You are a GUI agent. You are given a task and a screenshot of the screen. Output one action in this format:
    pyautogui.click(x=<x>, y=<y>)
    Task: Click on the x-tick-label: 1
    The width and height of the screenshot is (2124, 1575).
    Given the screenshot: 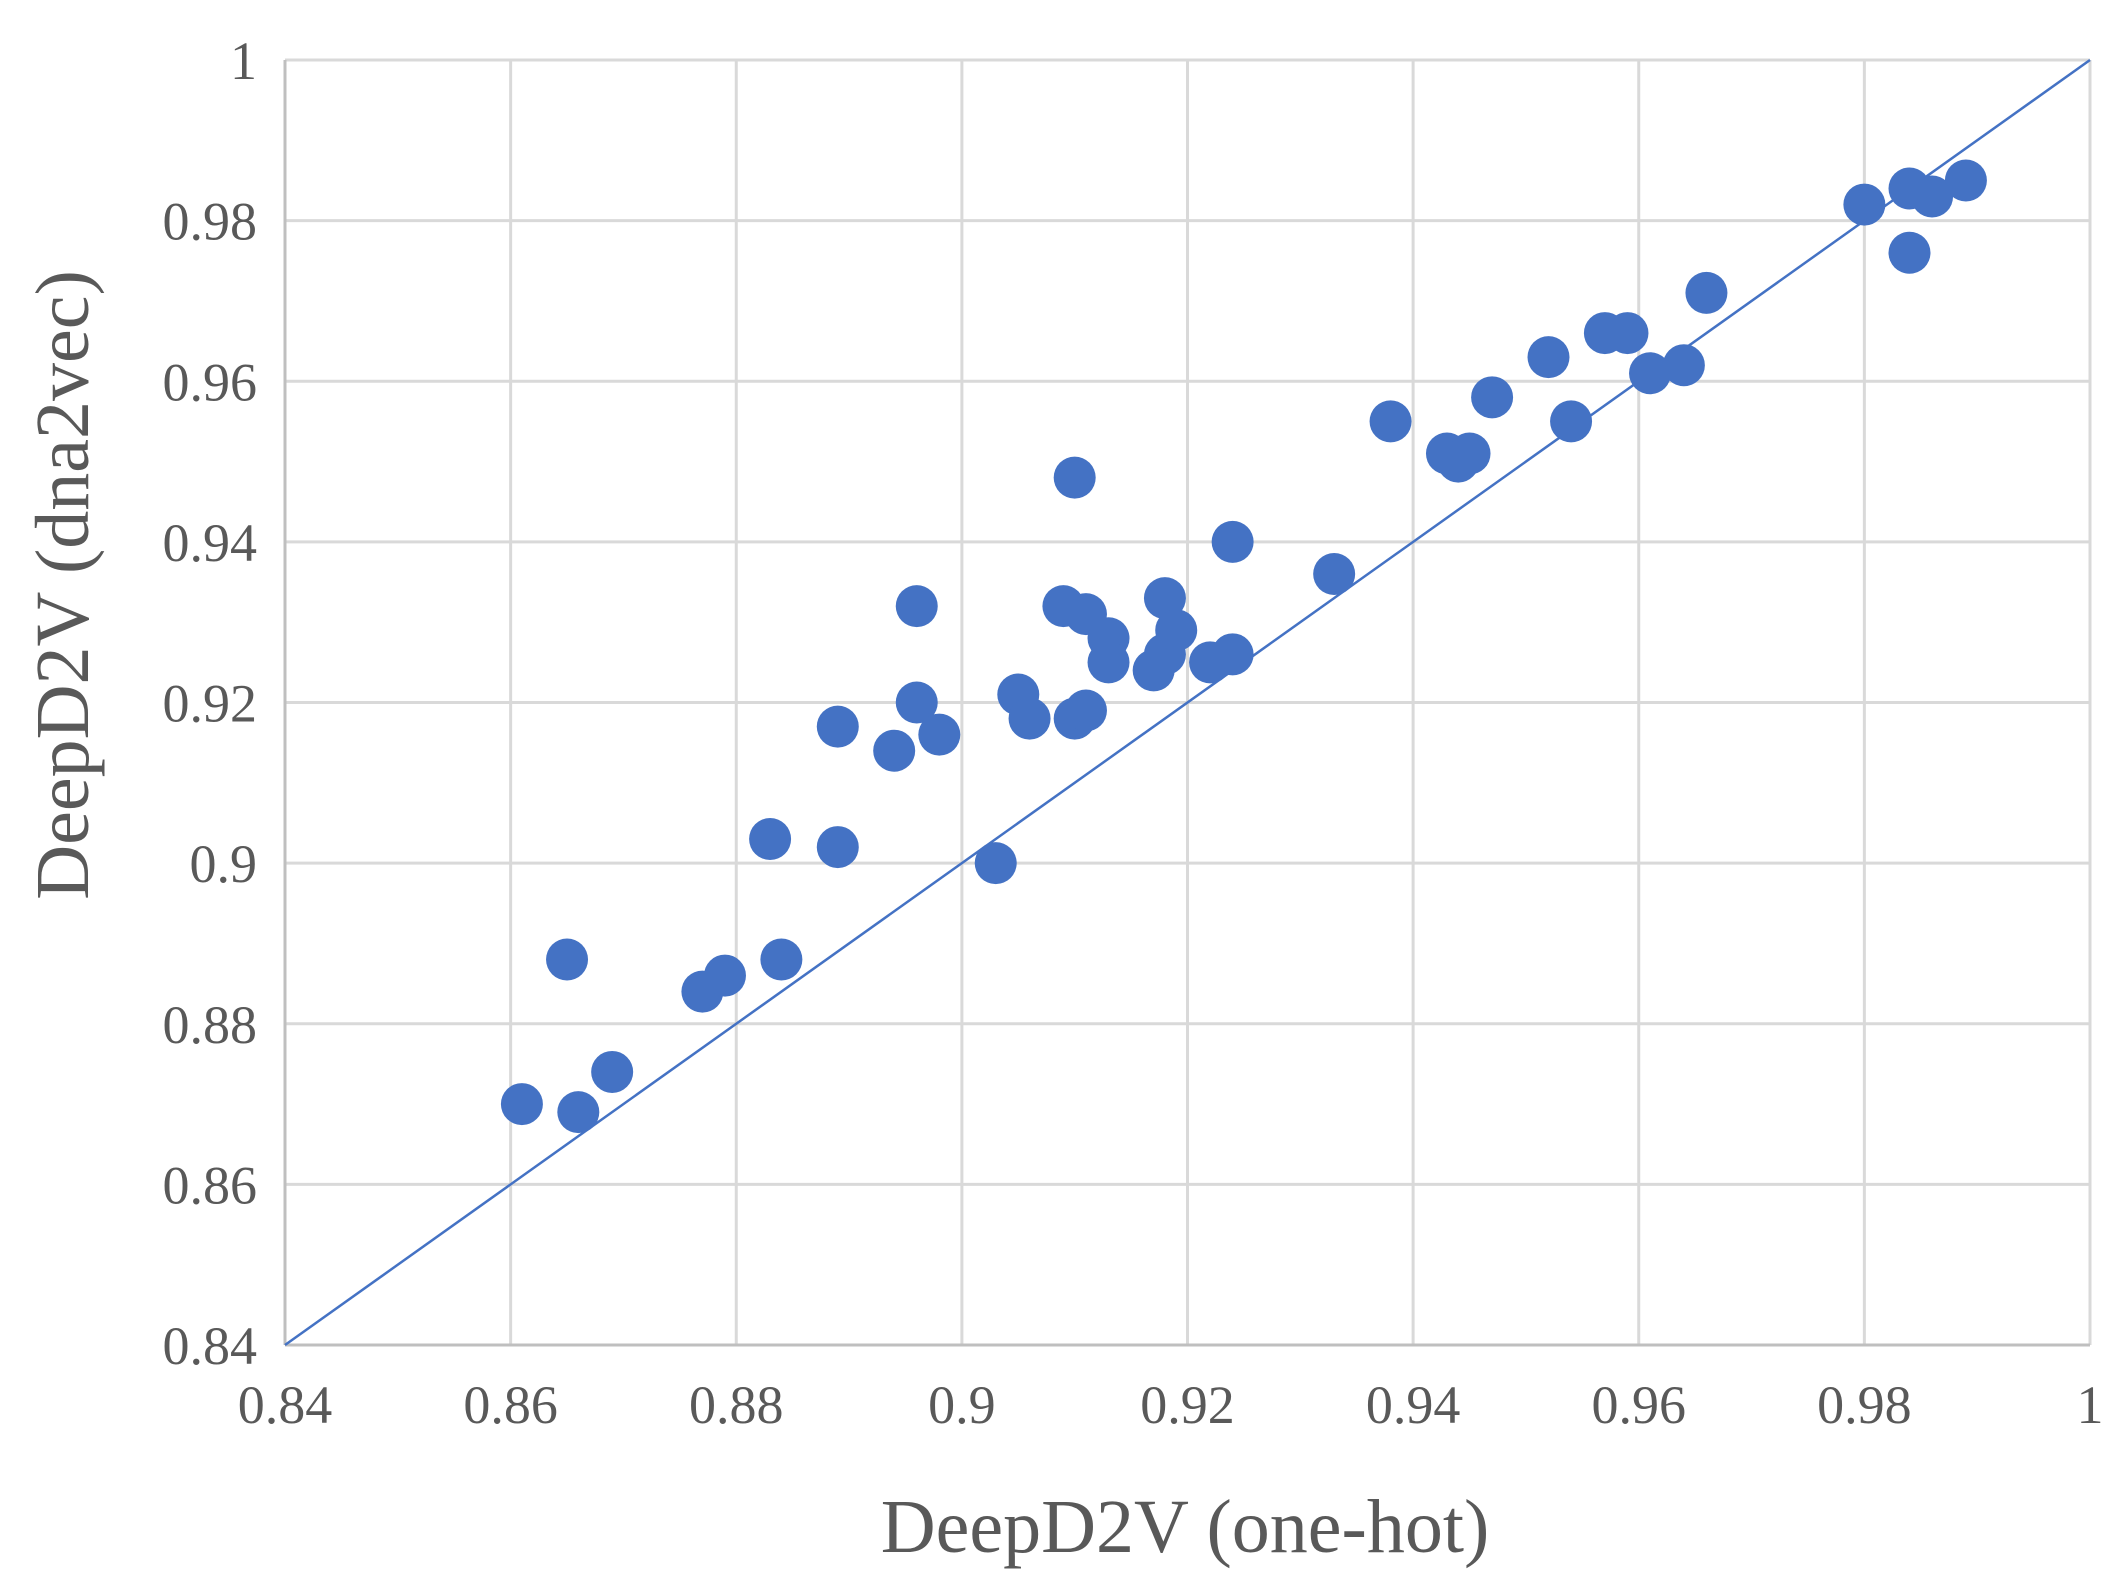 What is the action you would take?
    pyautogui.click(x=2090, y=1405)
    